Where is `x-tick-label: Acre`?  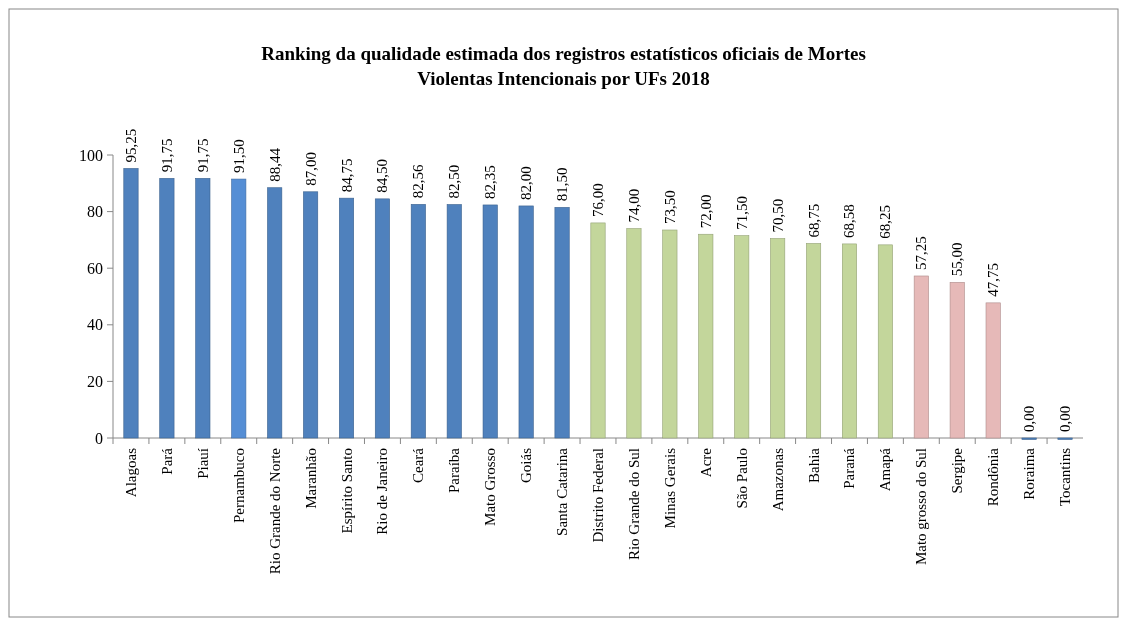 x-tick-label: Acre is located at coordinates (705, 462).